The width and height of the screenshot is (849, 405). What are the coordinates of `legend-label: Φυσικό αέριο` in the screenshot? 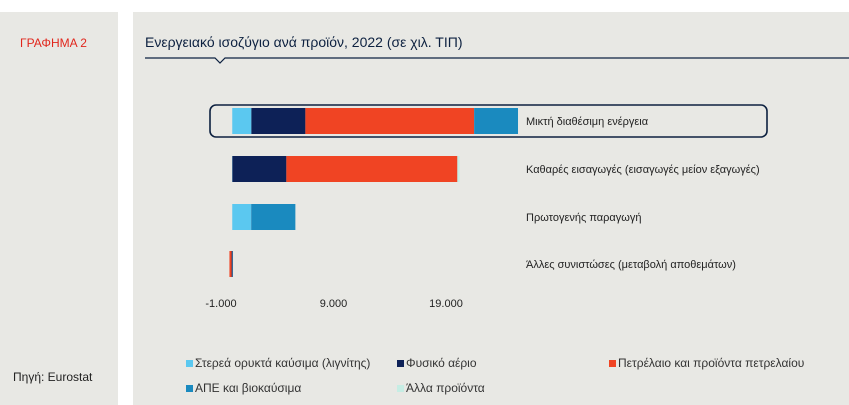 It's located at (441, 363).